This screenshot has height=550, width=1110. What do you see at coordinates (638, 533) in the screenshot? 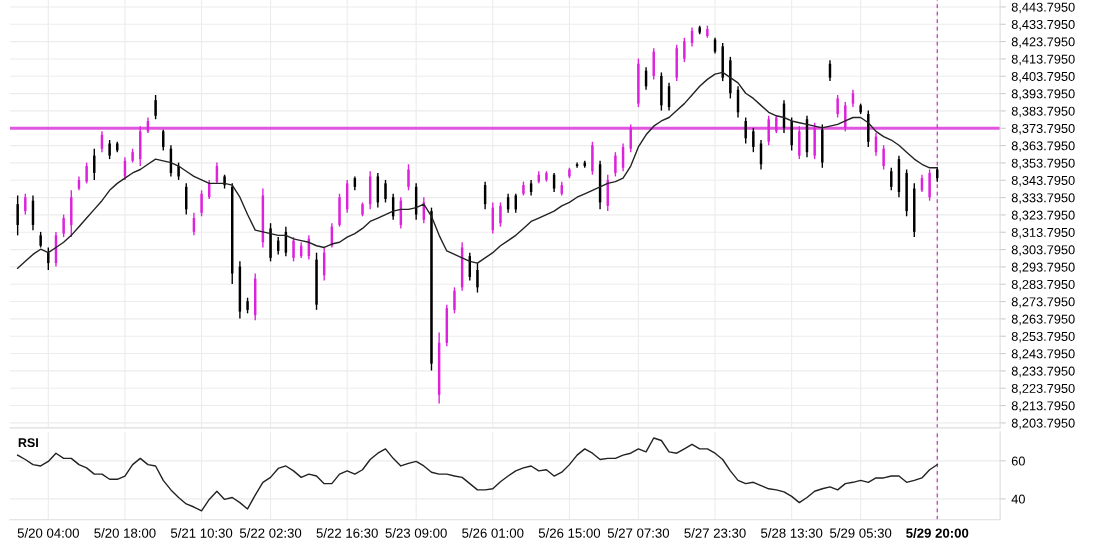
I see `x-tick-label: 5/27 07:30` at bounding box center [638, 533].